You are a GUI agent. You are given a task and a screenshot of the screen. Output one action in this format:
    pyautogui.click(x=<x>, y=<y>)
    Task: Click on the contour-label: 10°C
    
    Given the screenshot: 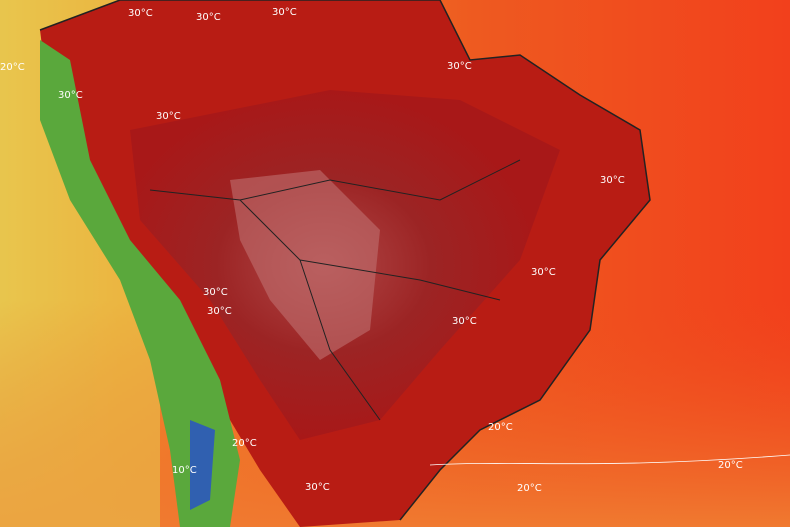 What is the action you would take?
    pyautogui.click(x=184, y=470)
    